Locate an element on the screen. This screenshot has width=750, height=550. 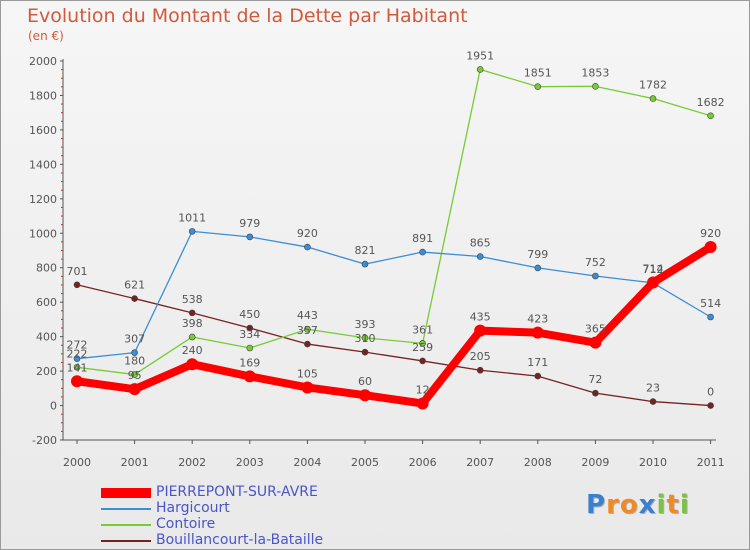
data-label: 621 is located at coordinates (134, 285).